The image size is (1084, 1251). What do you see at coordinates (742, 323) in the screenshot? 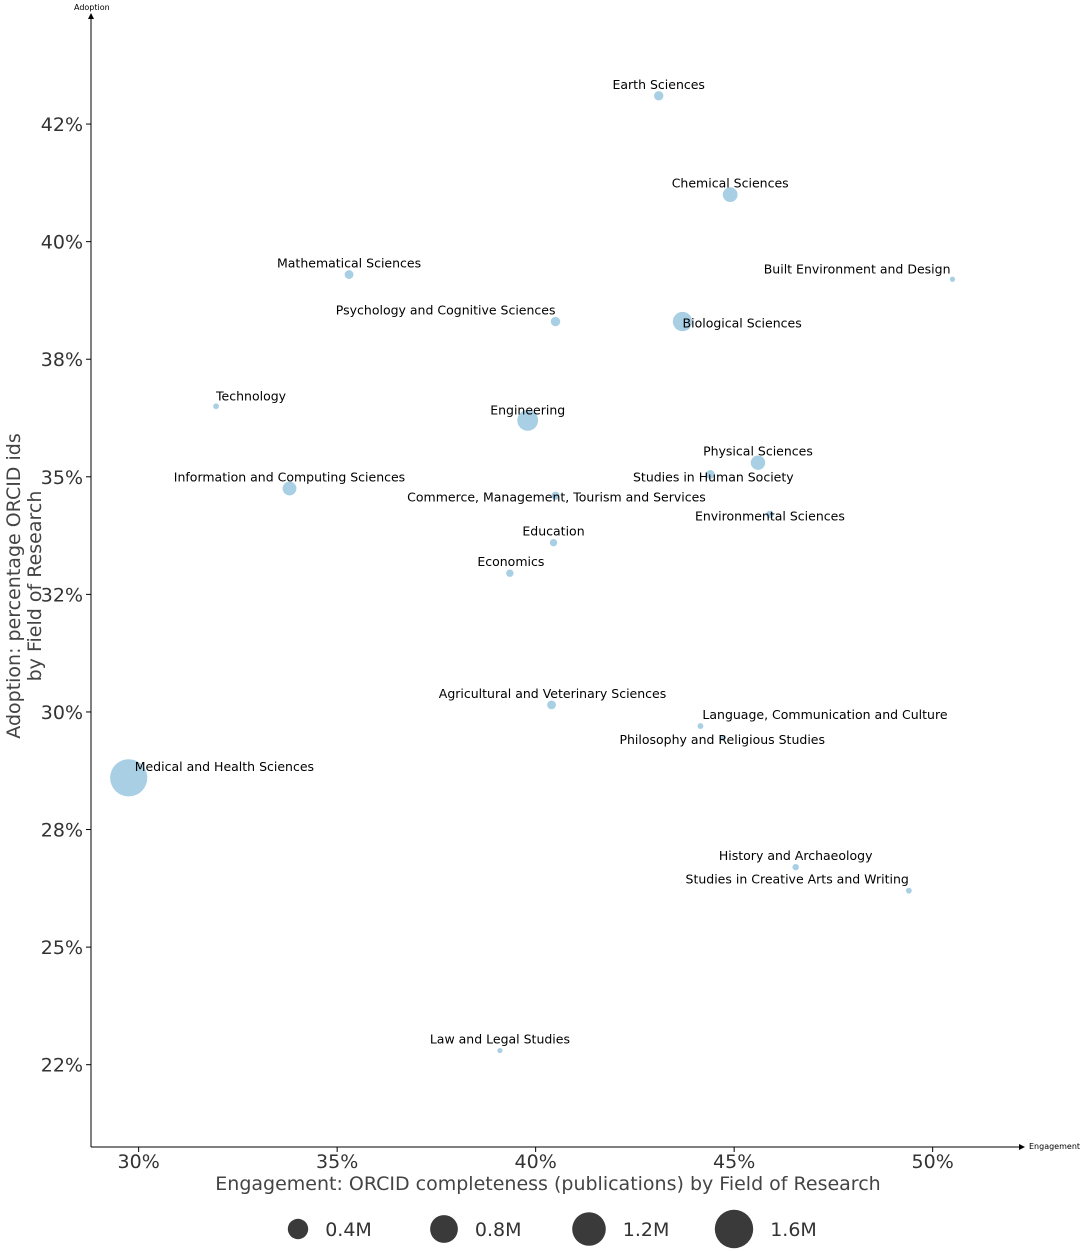
I see `point-label: Biological Sciences` at bounding box center [742, 323].